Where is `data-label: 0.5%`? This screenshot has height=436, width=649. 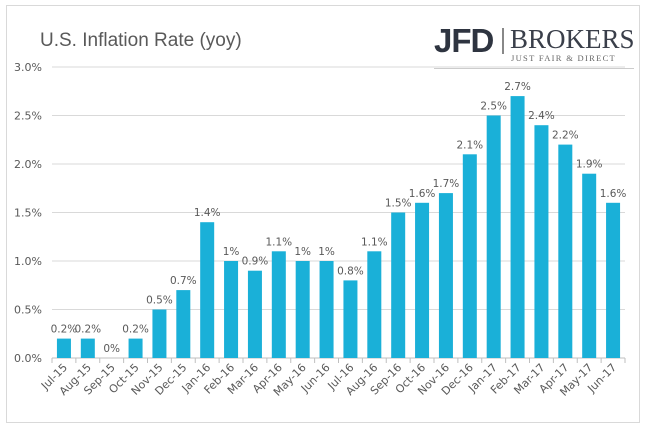
data-label: 0.5% is located at coordinates (159, 301).